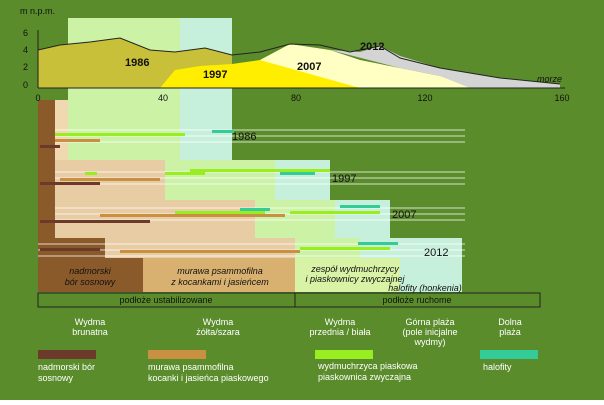  What do you see at coordinates (25, 85) in the screenshot?
I see `y-tick-label: 0` at bounding box center [25, 85].